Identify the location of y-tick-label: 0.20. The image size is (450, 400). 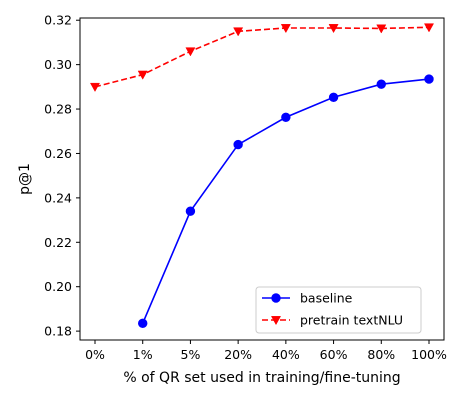
(58, 286).